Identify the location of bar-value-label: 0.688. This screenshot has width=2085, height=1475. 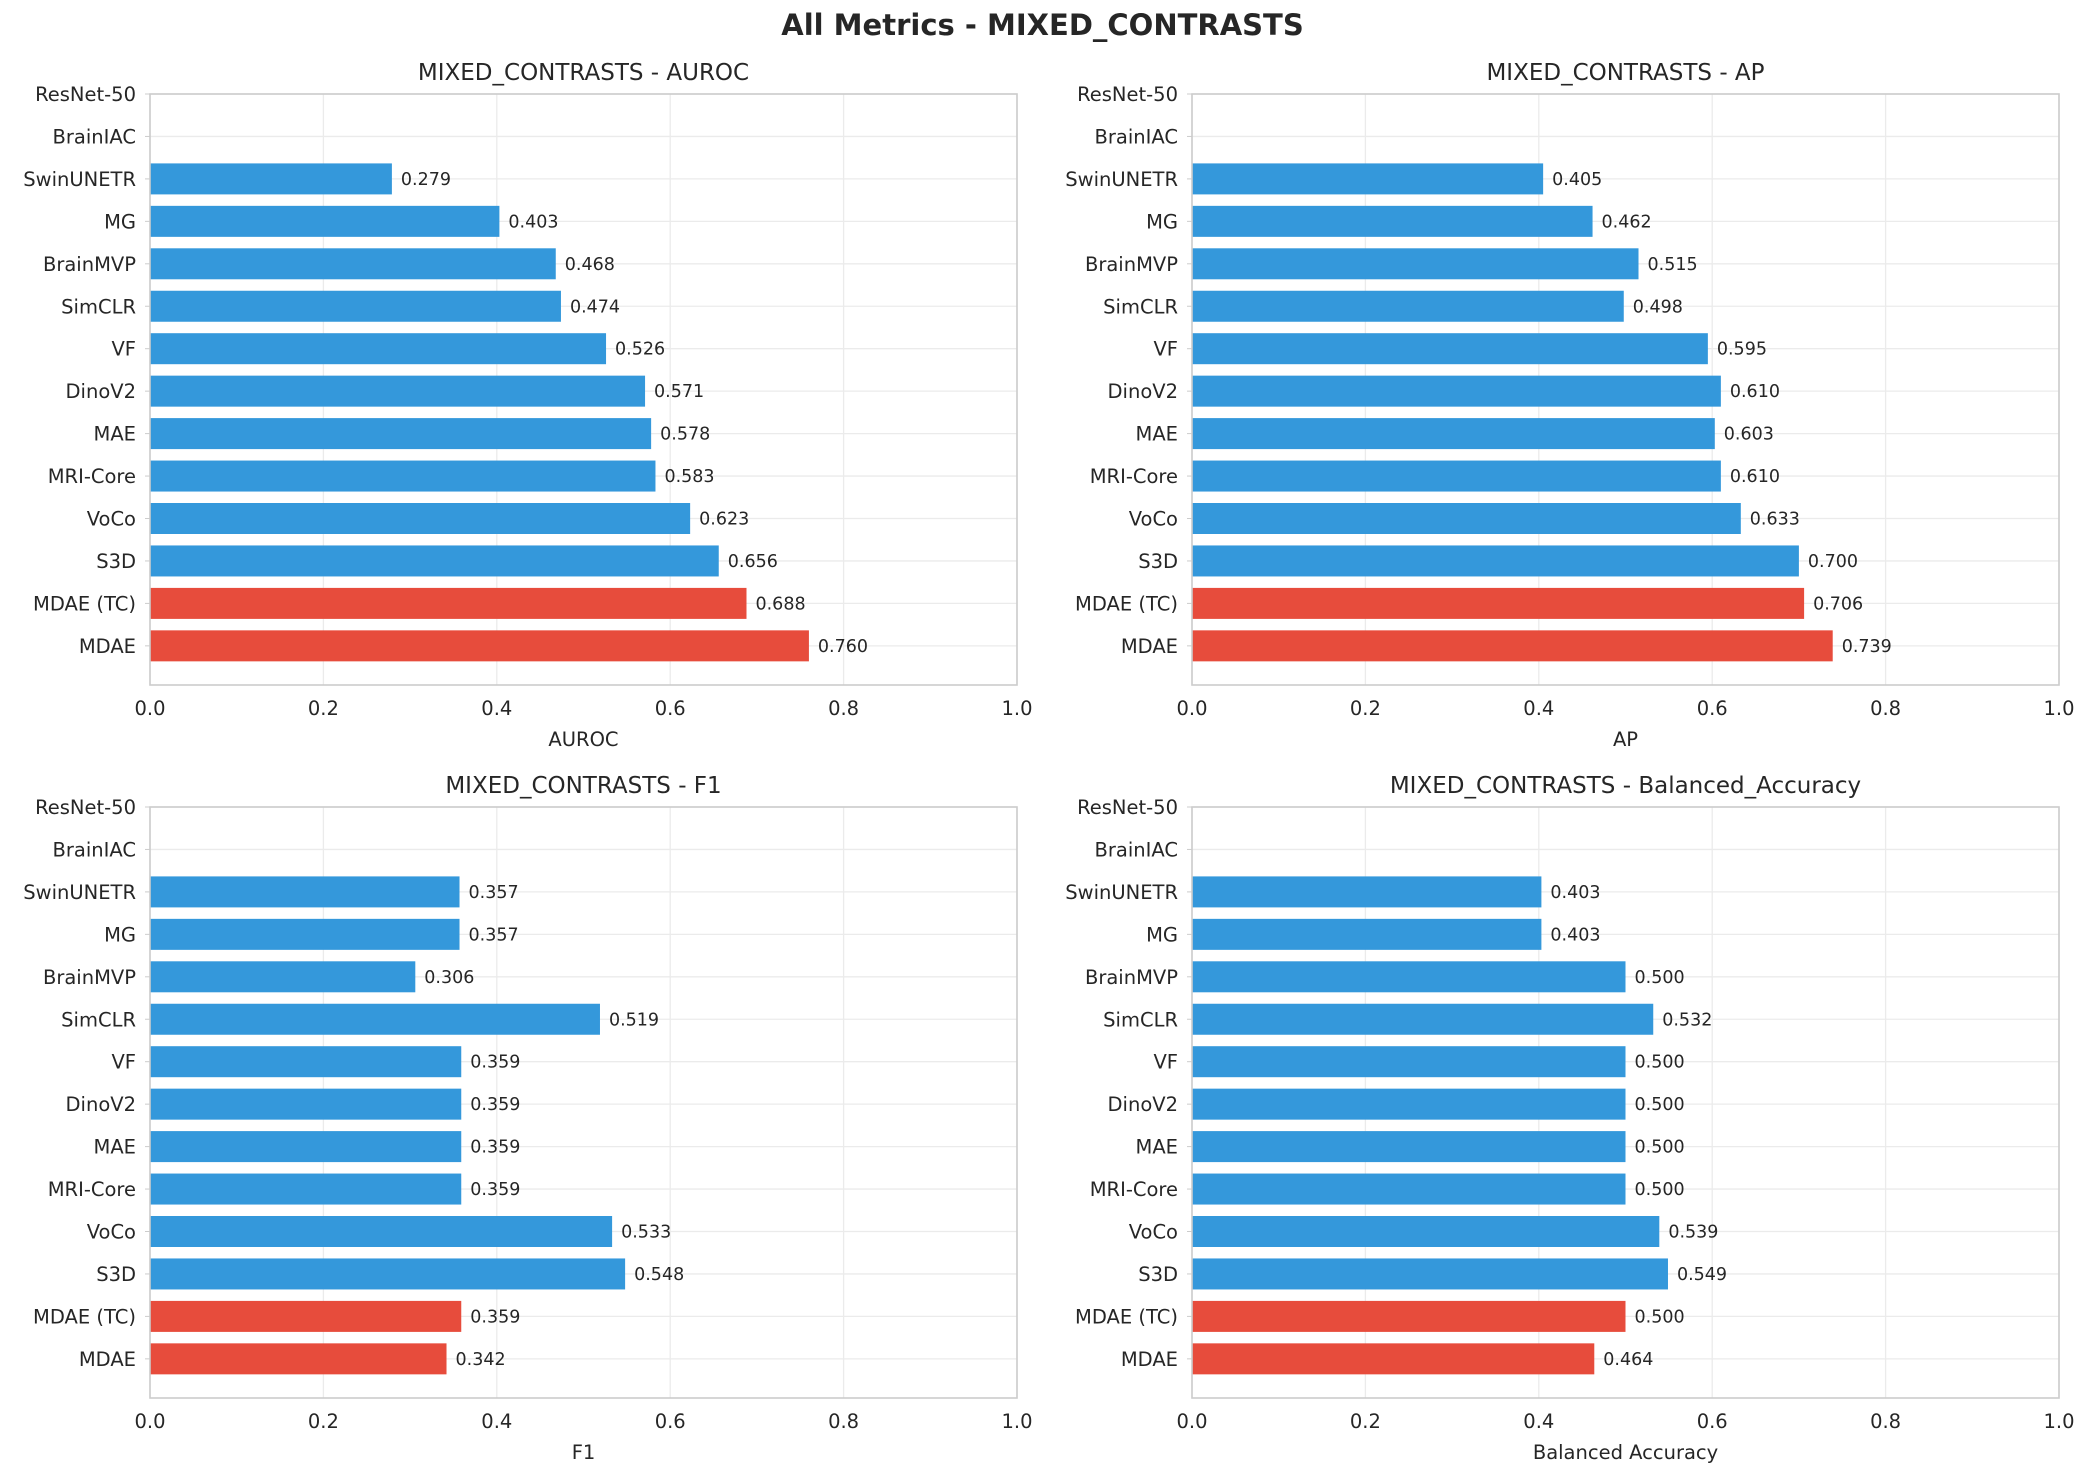
(780, 604).